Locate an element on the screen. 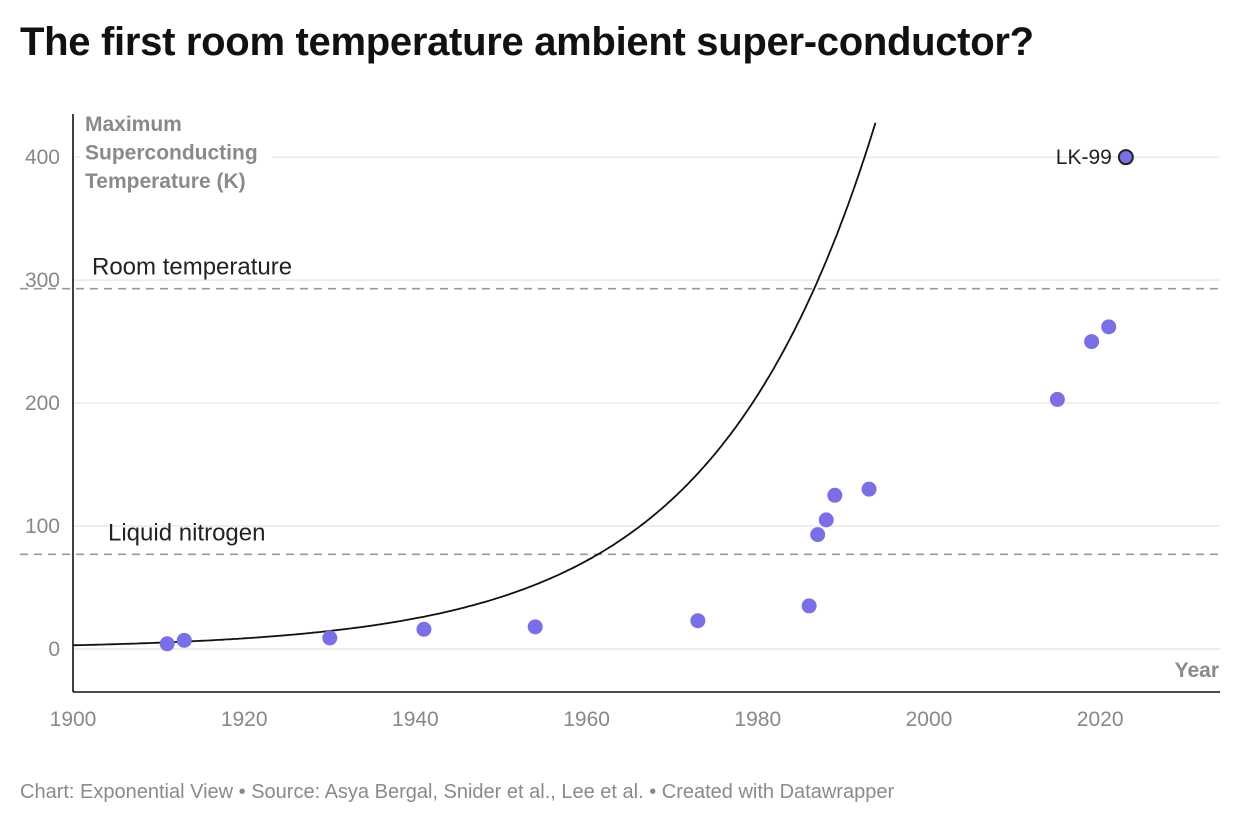  x-tick-label-1920: 1920 is located at coordinates (244, 719).